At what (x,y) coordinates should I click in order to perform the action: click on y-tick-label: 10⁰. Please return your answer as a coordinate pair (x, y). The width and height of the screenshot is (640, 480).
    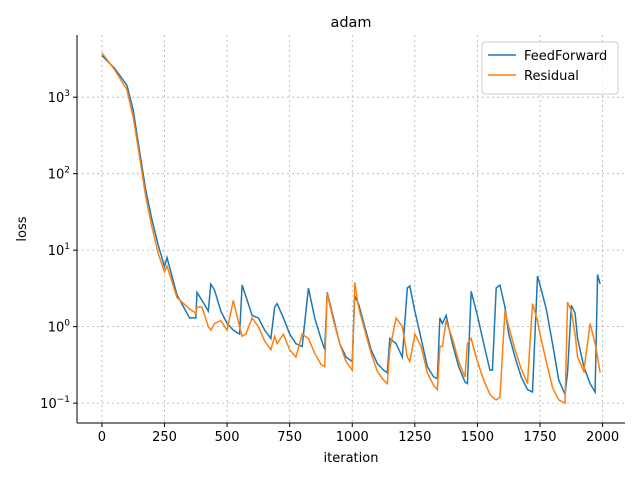
    Looking at the image, I should click on (59, 327).